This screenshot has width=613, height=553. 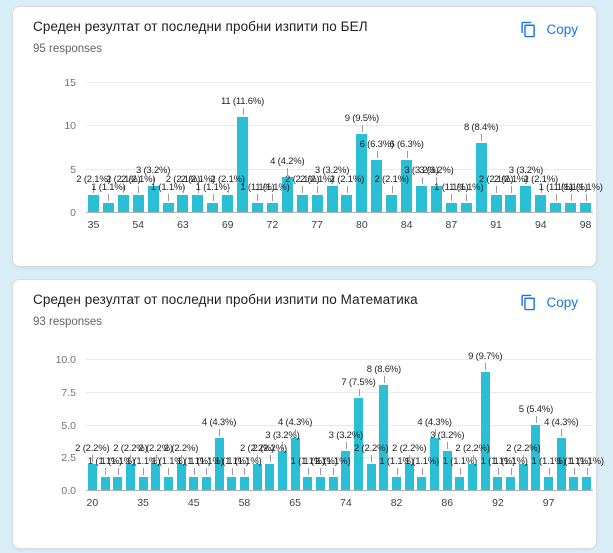 I want to click on responses-count-math: 93 responses, so click(x=68, y=322).